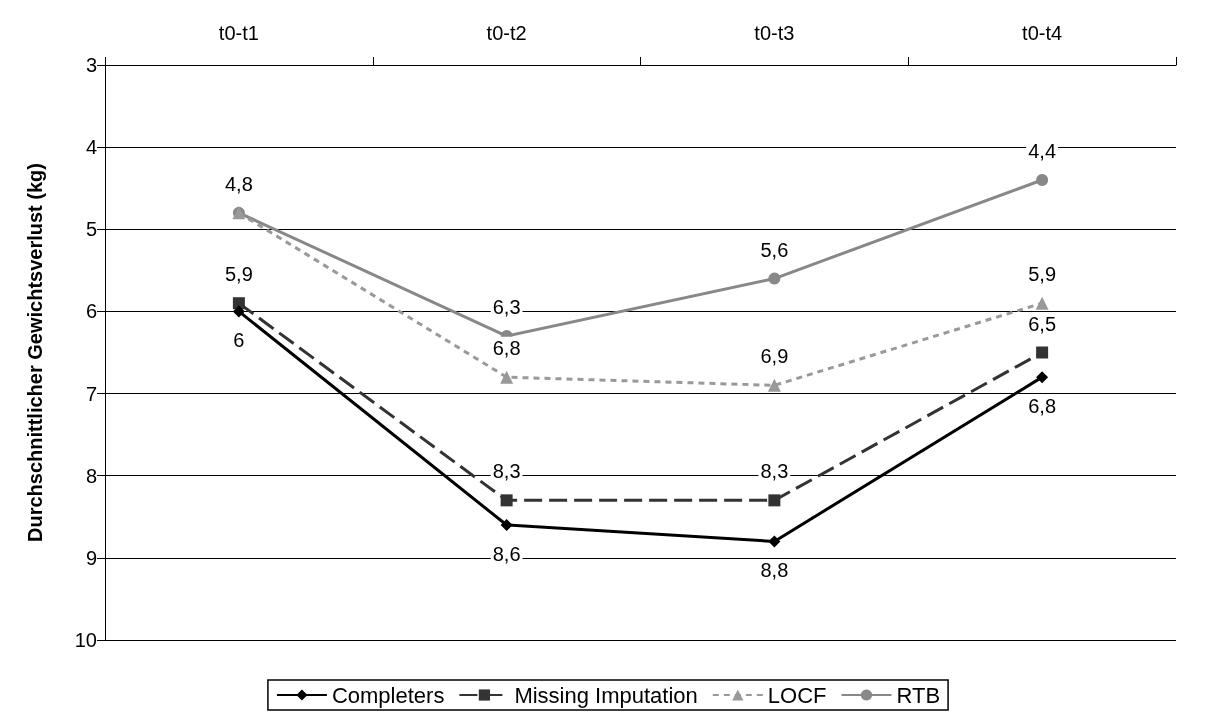 The image size is (1216, 718). Describe the element at coordinates (85, 640) in the screenshot. I see `y-tick-label: 10` at that location.